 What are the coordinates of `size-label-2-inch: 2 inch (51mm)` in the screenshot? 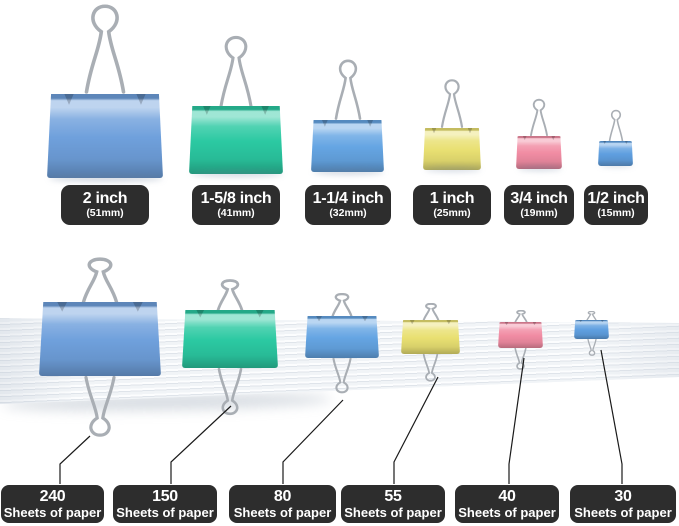 It's located at (105, 205).